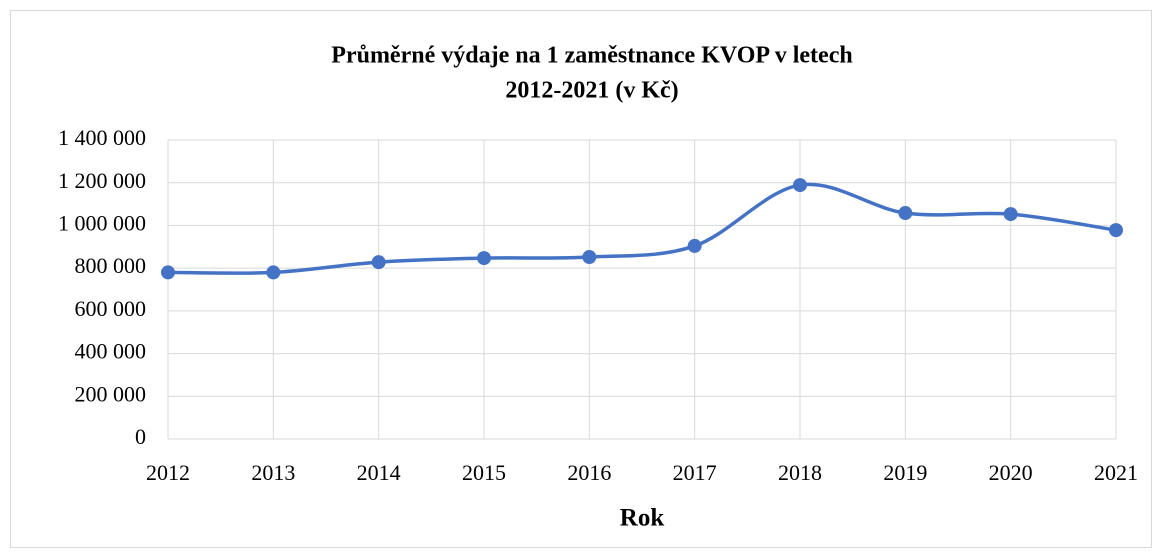  What do you see at coordinates (589, 472) in the screenshot?
I see `x-tick-label: 2016` at bounding box center [589, 472].